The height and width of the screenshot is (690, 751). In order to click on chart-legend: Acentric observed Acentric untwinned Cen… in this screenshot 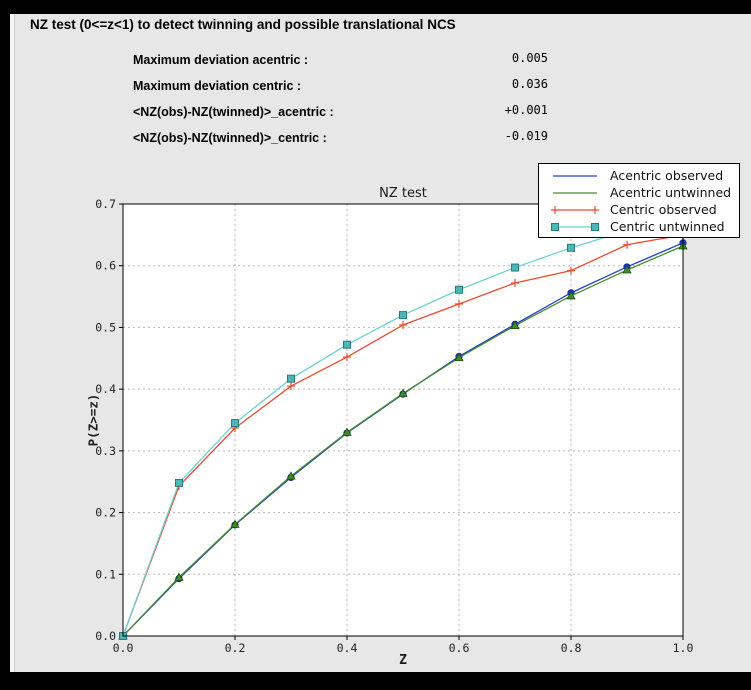, I will do `click(639, 200)`.